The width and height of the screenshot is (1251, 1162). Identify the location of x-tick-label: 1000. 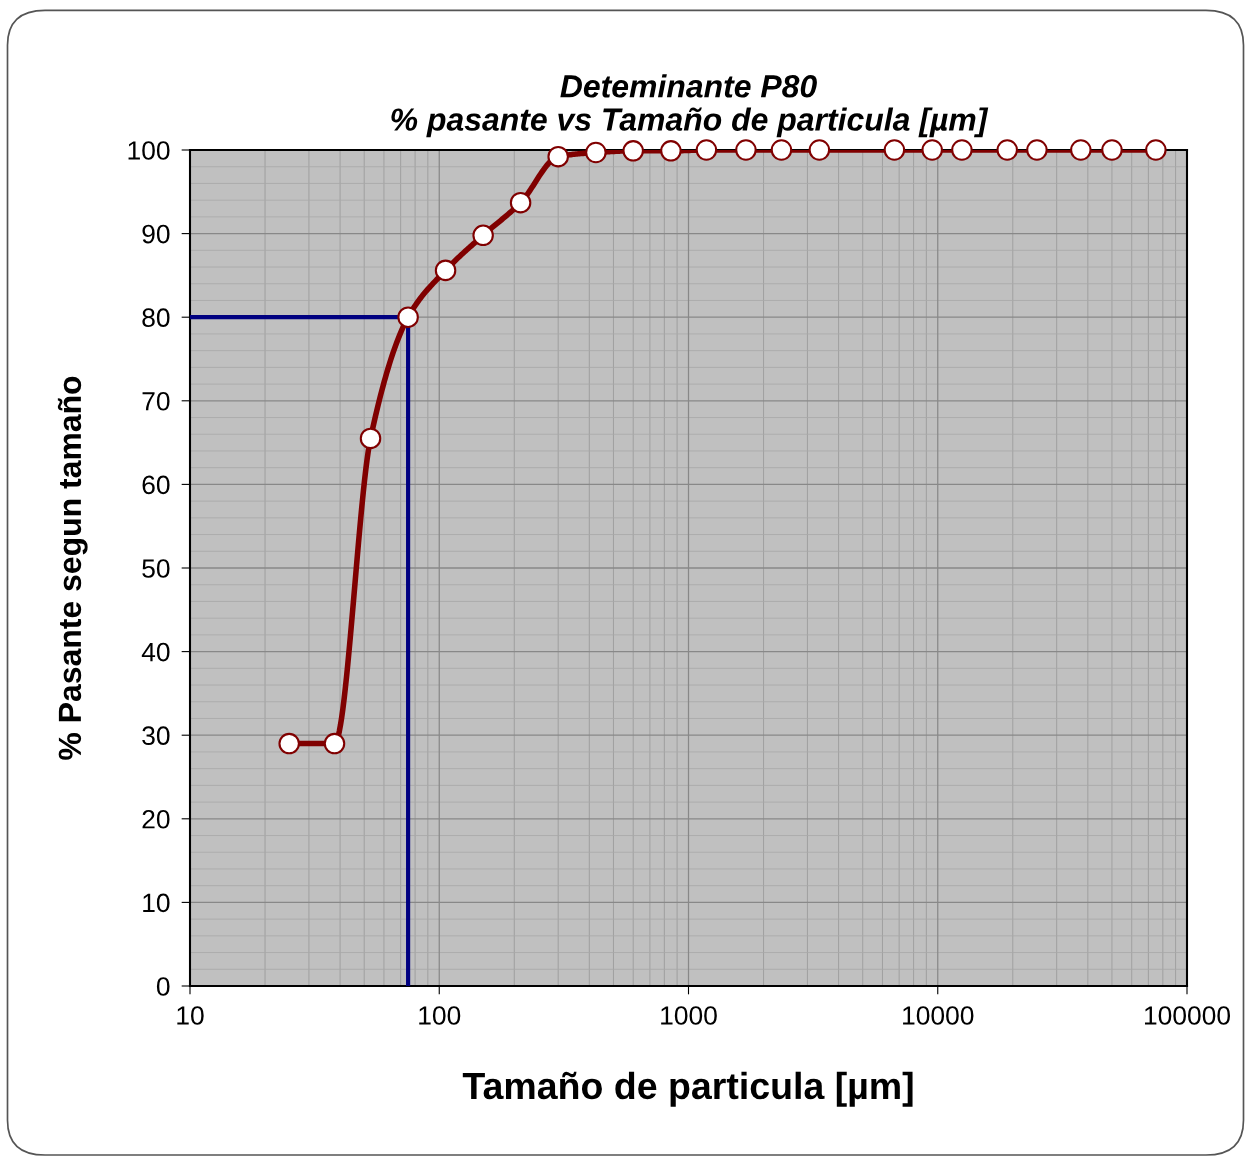
(689, 1015).